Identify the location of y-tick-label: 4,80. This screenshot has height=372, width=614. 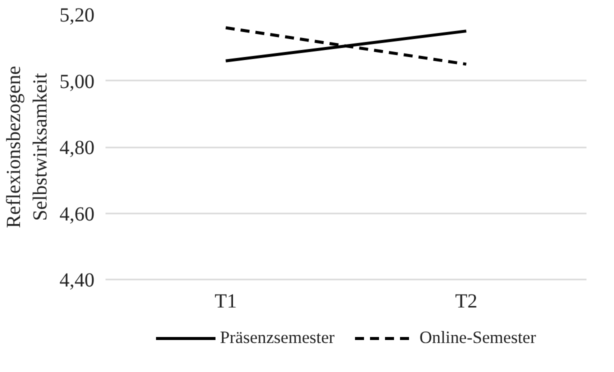
(77, 148).